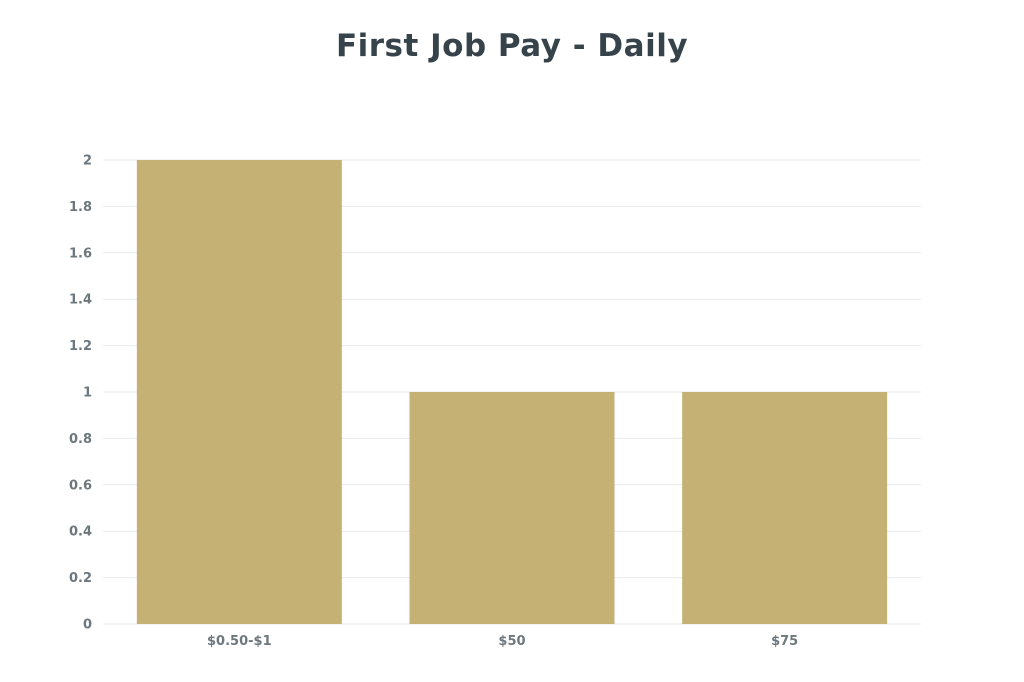 This screenshot has height=682, width=1024. I want to click on y-tick-label: 1, so click(87, 393).